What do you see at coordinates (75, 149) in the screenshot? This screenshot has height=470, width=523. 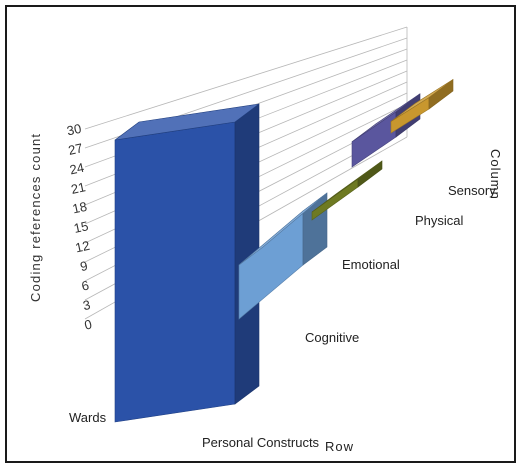 I see `y-tick-label: 27` at bounding box center [75, 149].